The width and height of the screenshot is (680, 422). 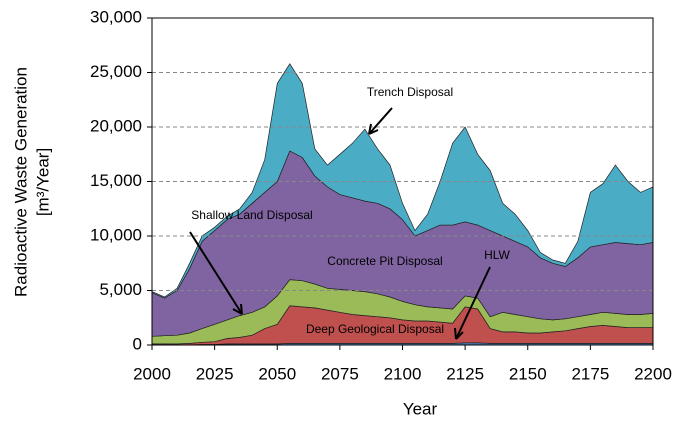 I want to click on x-tick-label: 2000, so click(x=152, y=373).